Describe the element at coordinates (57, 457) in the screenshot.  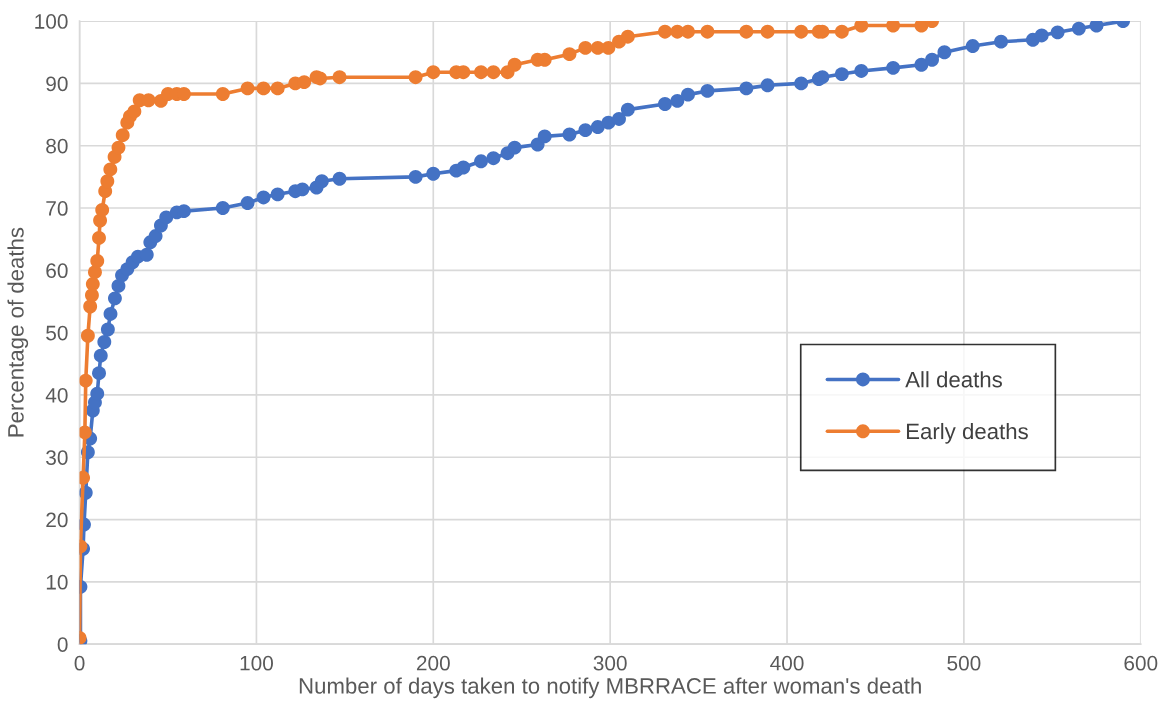
I see `y-tick-label: 30` at that location.